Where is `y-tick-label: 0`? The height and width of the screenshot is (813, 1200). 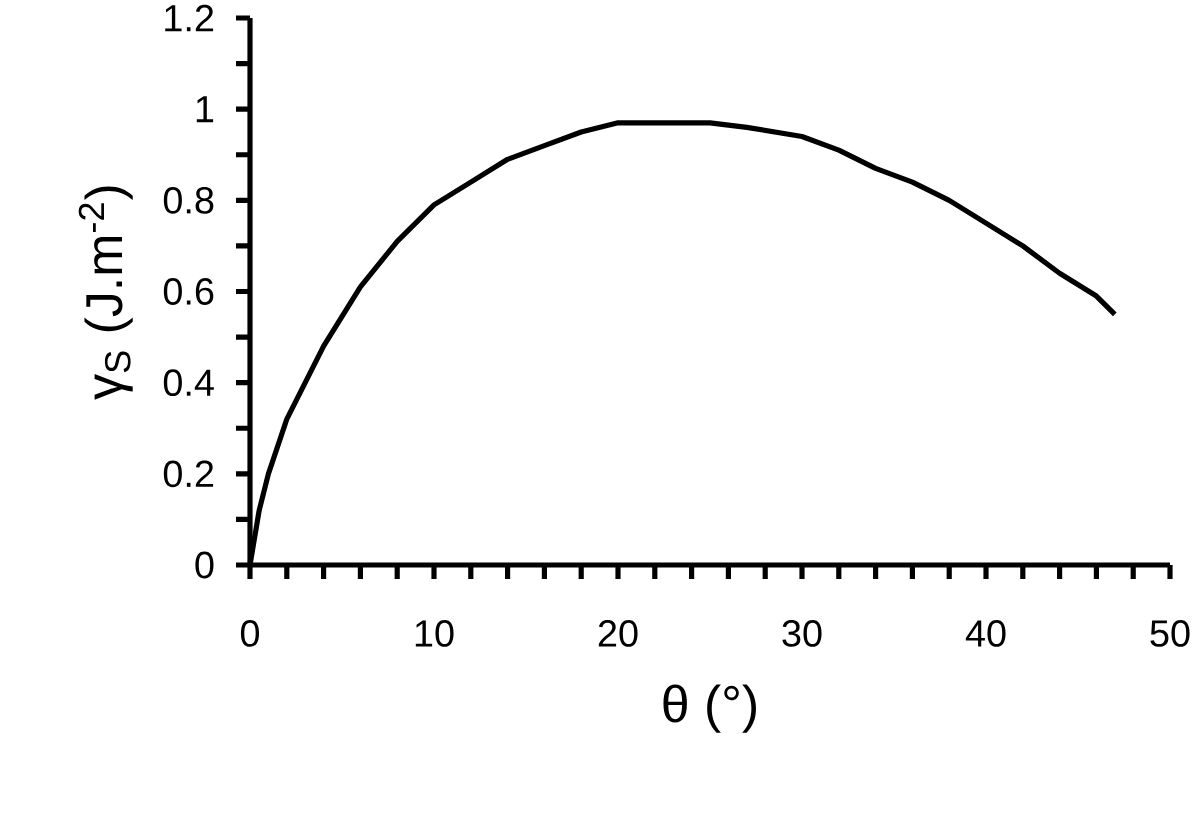 y-tick-label: 0 is located at coordinates (204, 565).